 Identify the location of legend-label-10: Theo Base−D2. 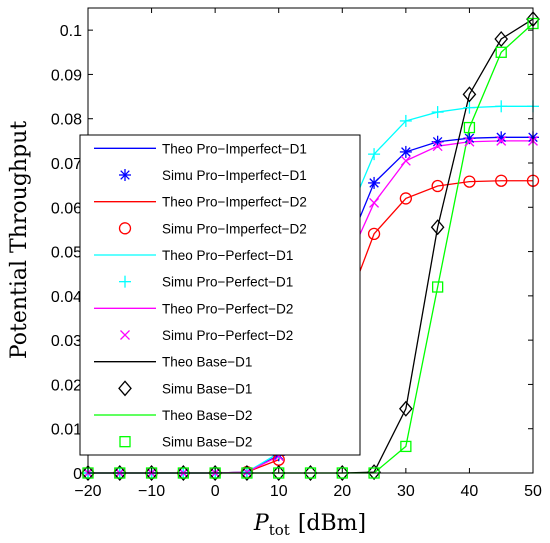
(207, 415).